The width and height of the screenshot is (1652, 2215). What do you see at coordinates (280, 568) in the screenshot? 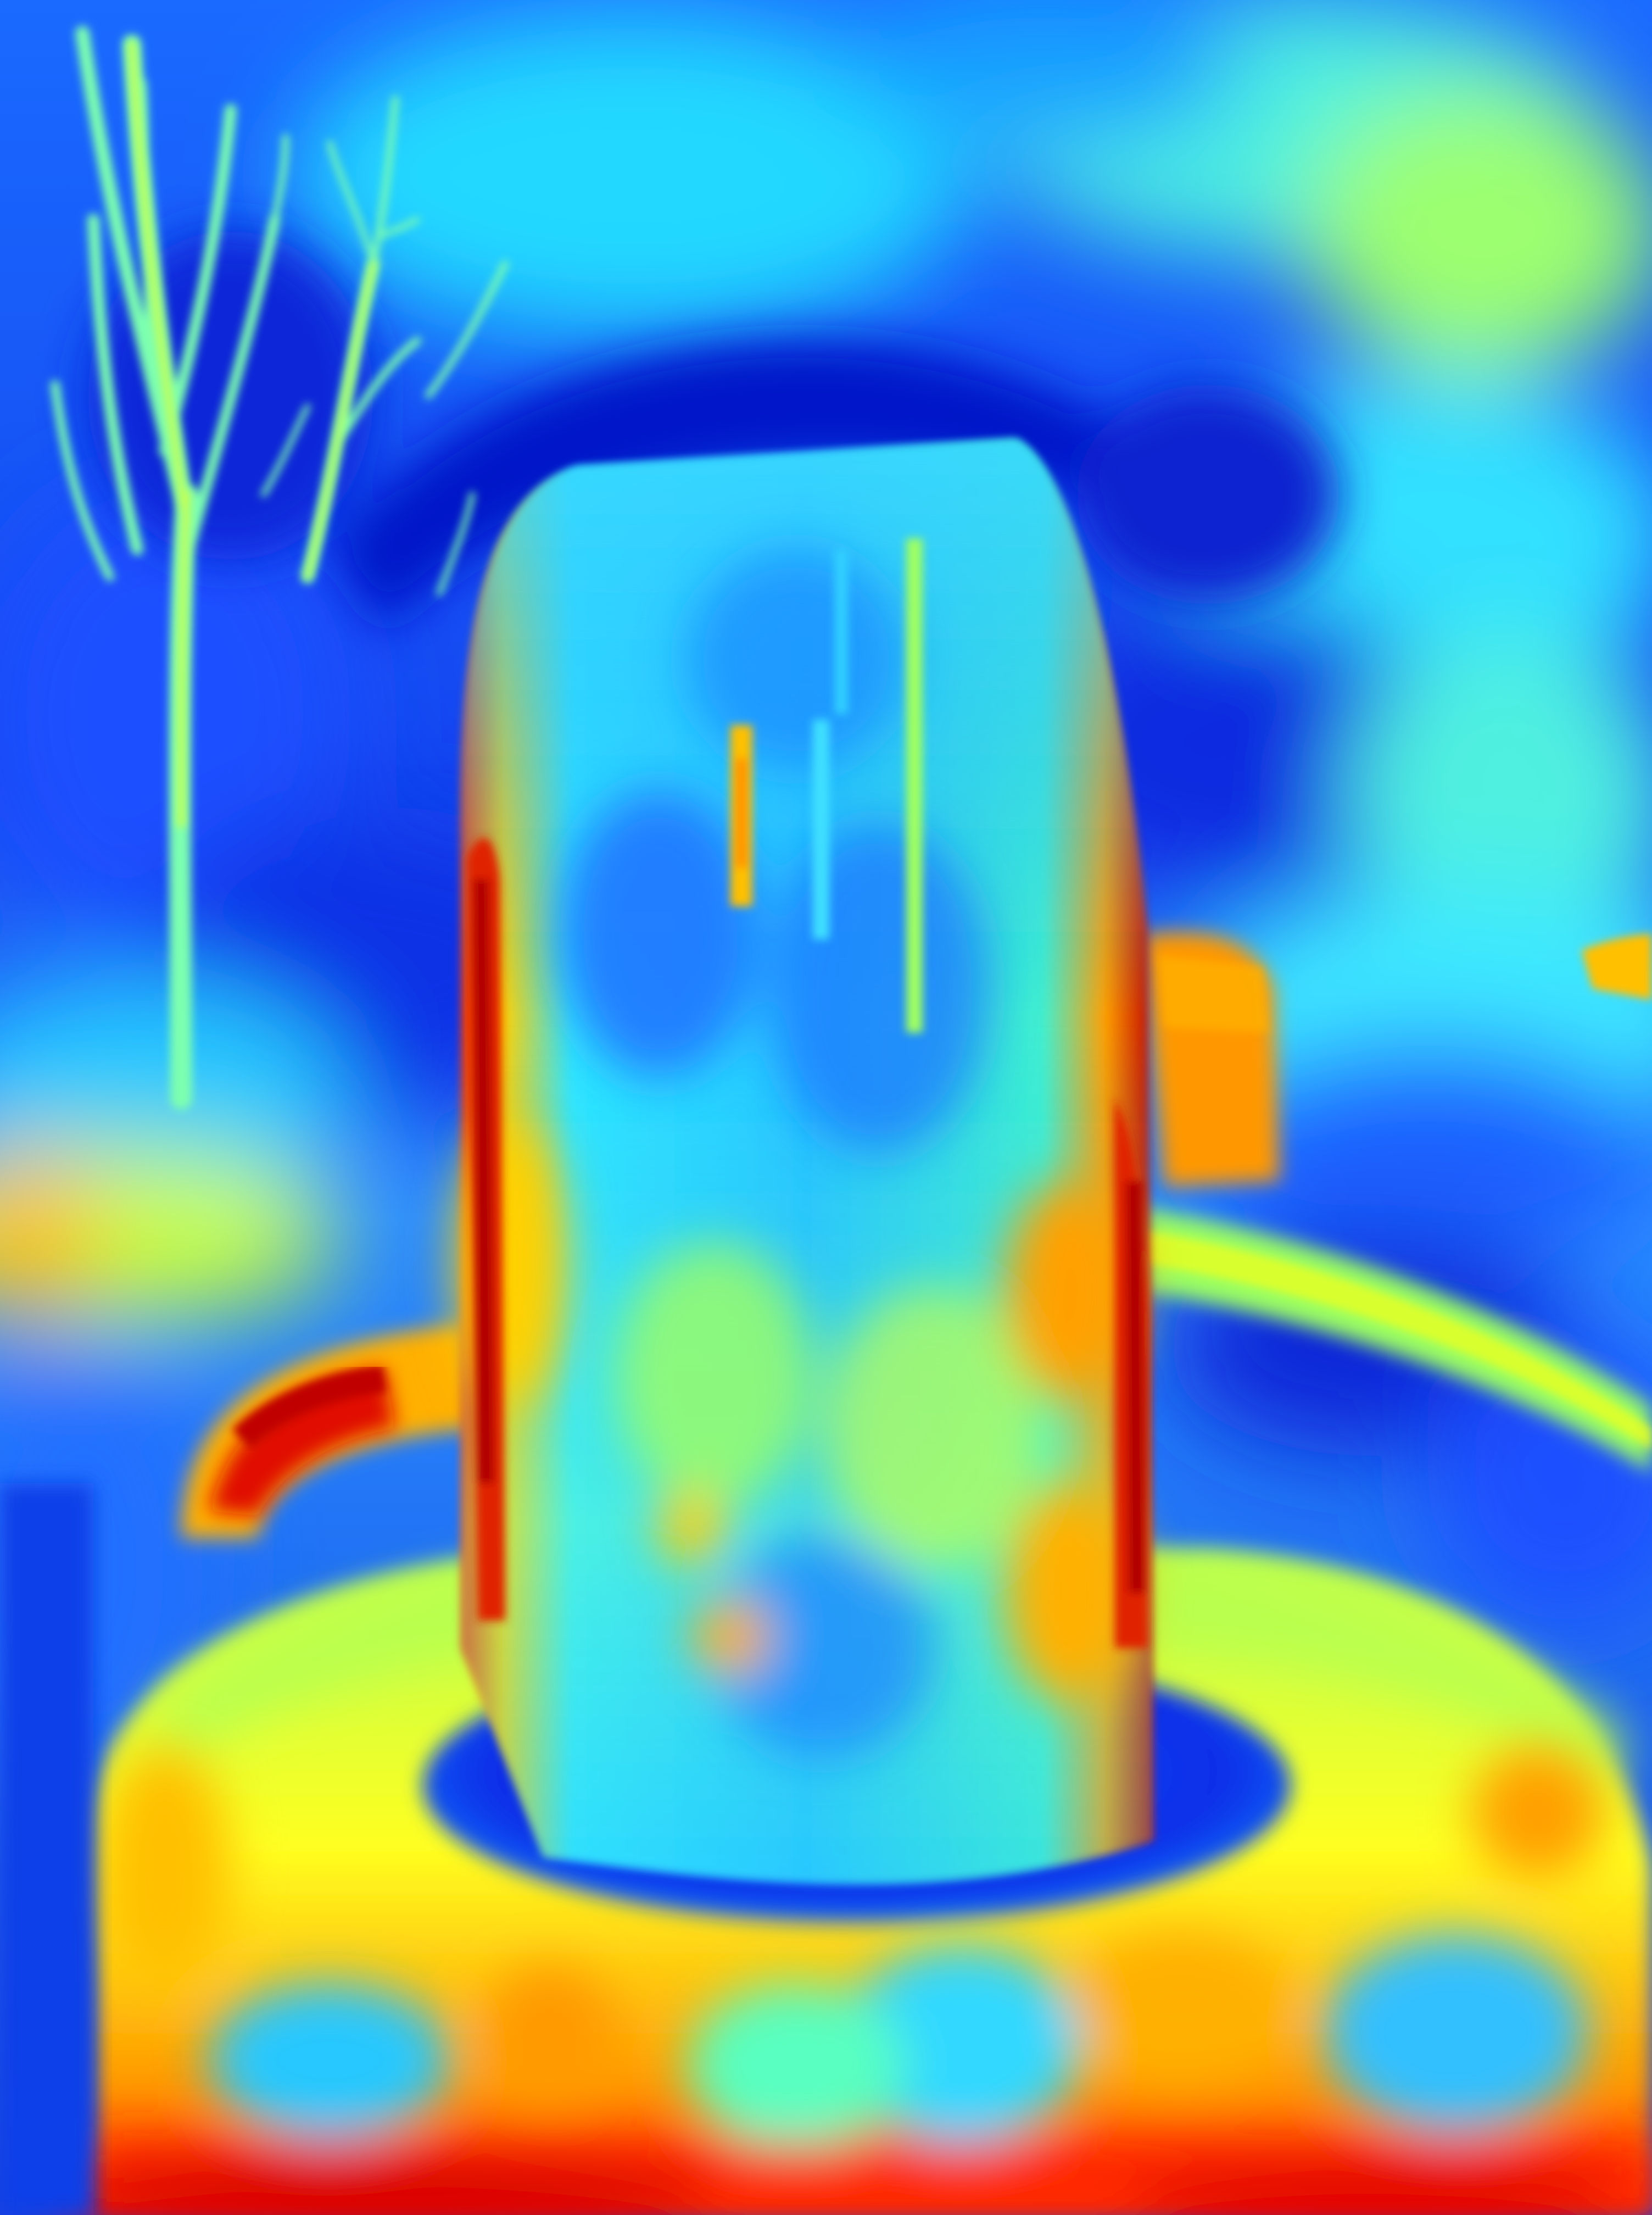
I see `tree-branches` at bounding box center [280, 568].